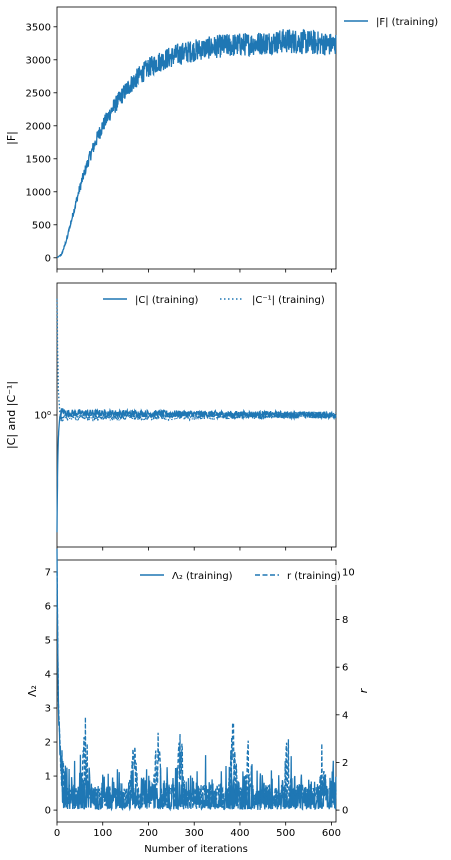 Image resolution: width=451 pixels, height=860 pixels. What do you see at coordinates (148, 833) in the screenshot?
I see `x-tick-label: 200` at bounding box center [148, 833].